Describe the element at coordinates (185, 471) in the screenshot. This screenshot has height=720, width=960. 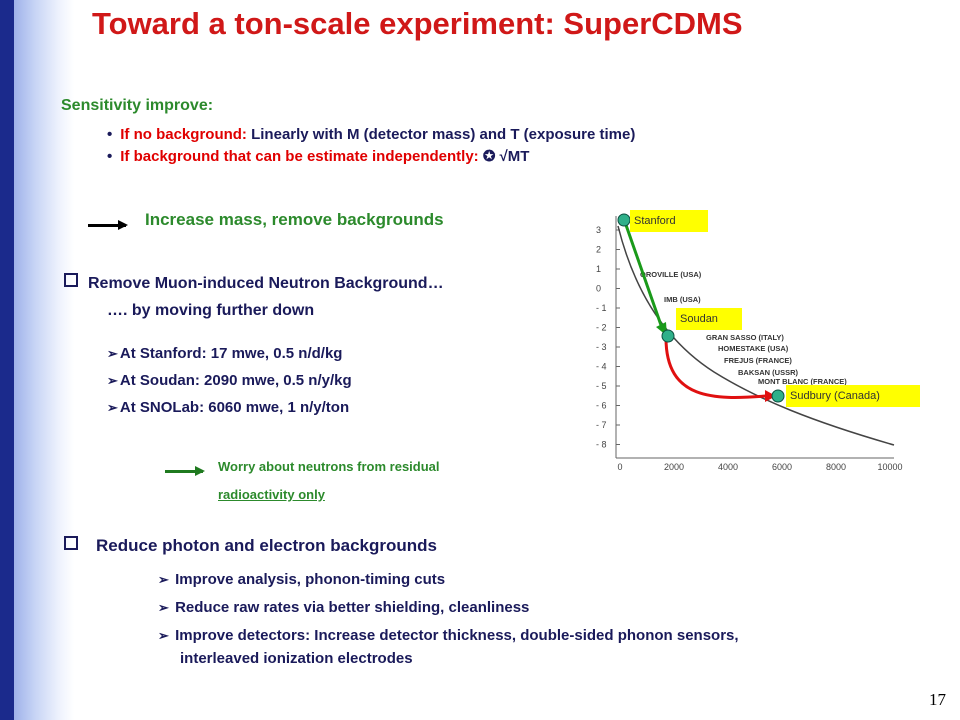
I see `green-arrow-icon` at that location.